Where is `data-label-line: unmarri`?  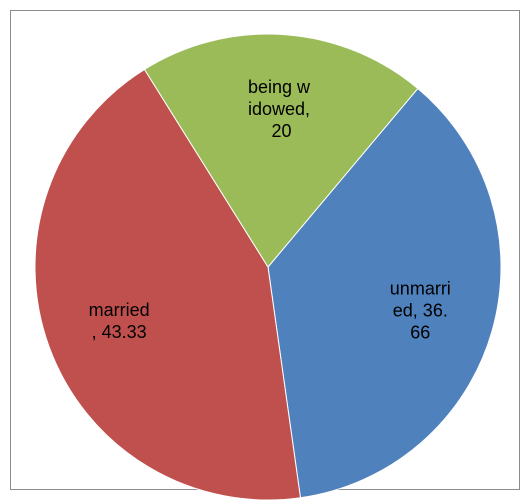
data-label-line: unmarri is located at coordinates (420, 289).